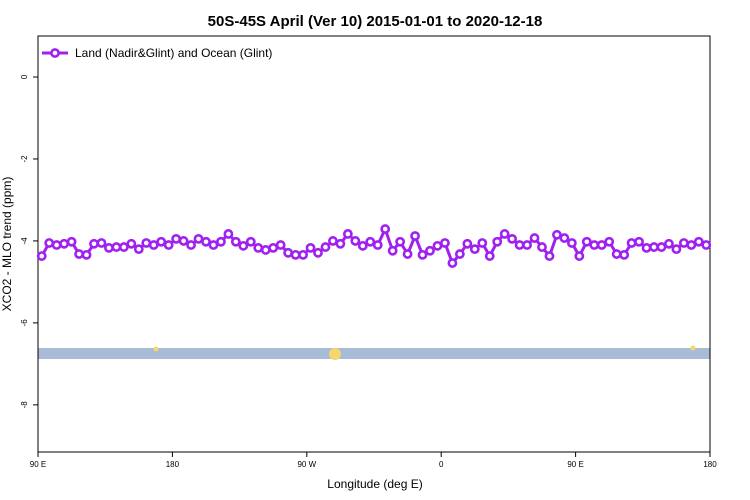 The image size is (750, 500). I want to click on y-tick-label: -2, so click(24, 159).